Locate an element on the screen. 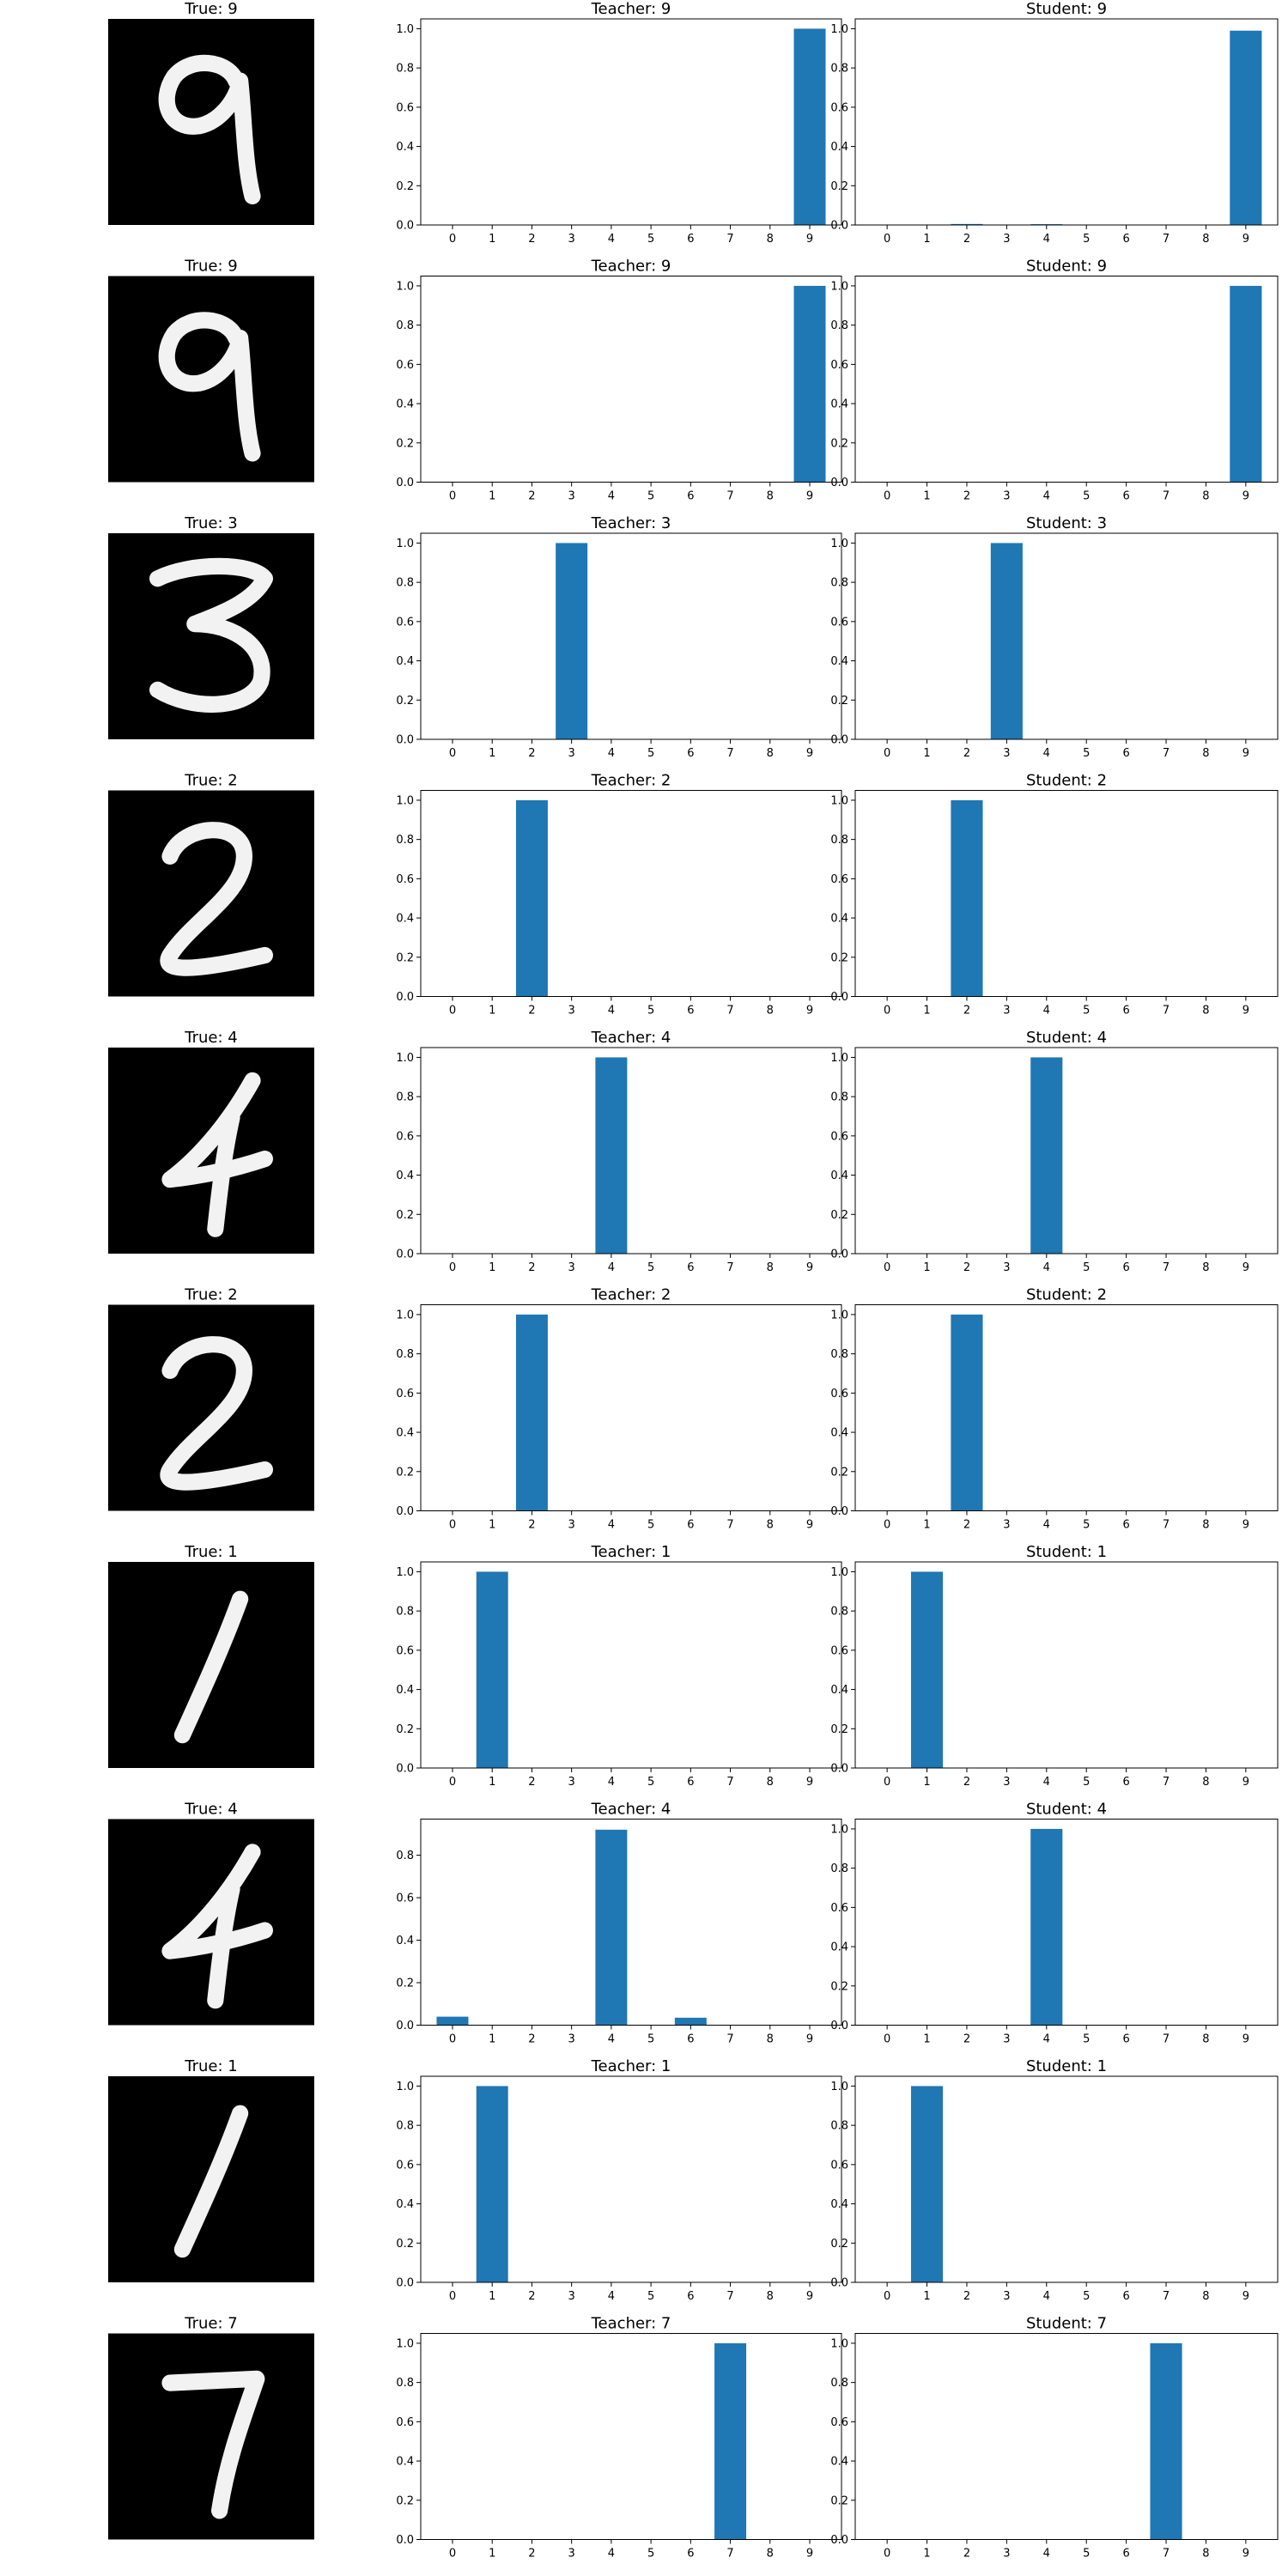  digit-title: True: 3 is located at coordinates (210, 523).